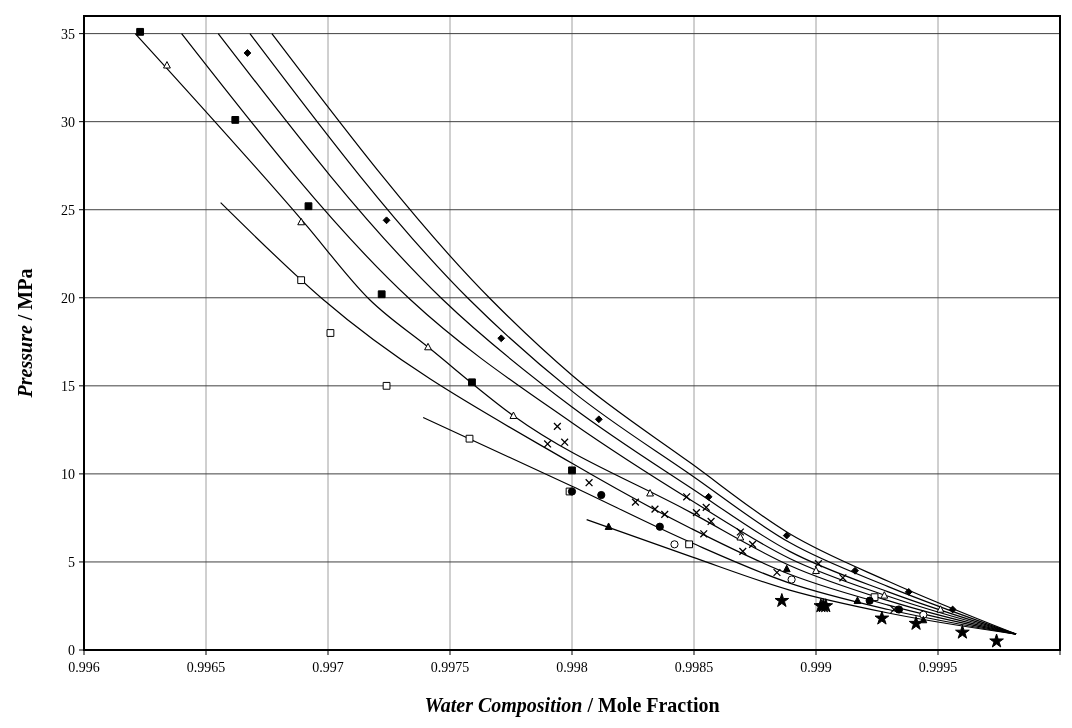  Describe the element at coordinates (25, 333) in the screenshot. I see `y-axis-title: Pressure / MPa` at that location.